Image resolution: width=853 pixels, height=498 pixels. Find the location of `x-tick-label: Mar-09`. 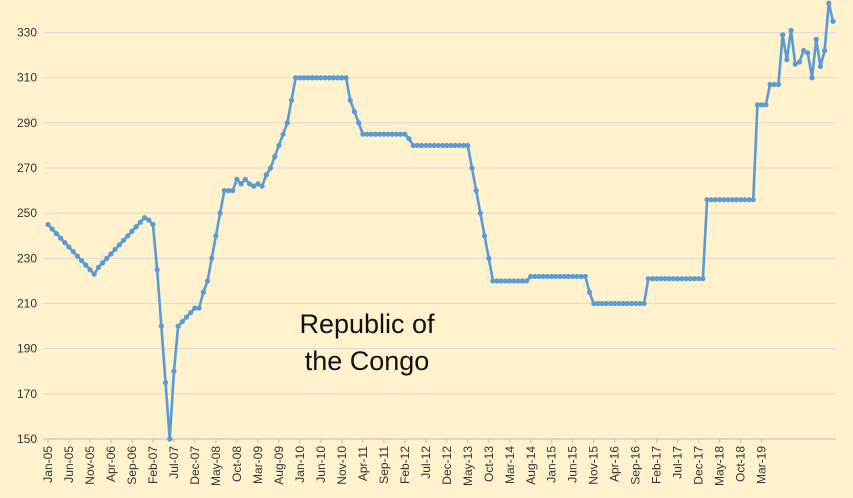

x-tick-label: Mar-09 is located at coordinates (258, 465).